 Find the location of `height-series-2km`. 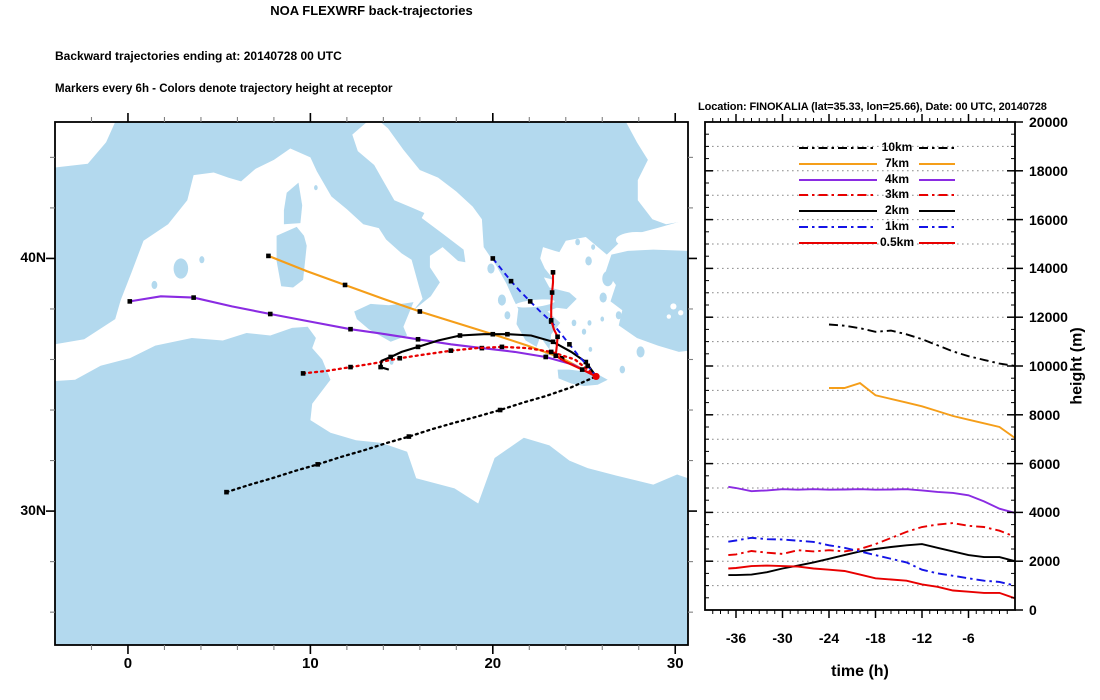

height-series-2km is located at coordinates (872, 560).